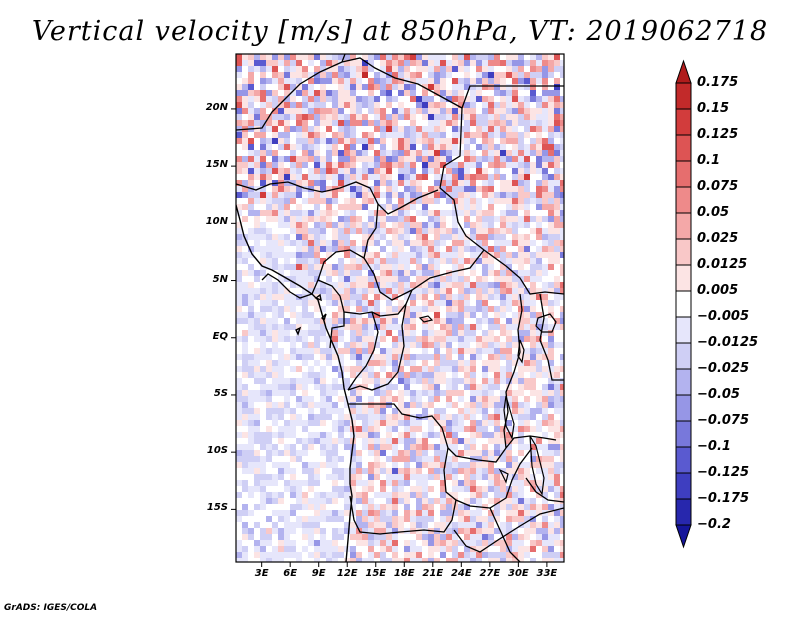 This screenshot has height=618, width=800. Describe the element at coordinates (217, 451) in the screenshot. I see `latitude-label: 10S` at that location.